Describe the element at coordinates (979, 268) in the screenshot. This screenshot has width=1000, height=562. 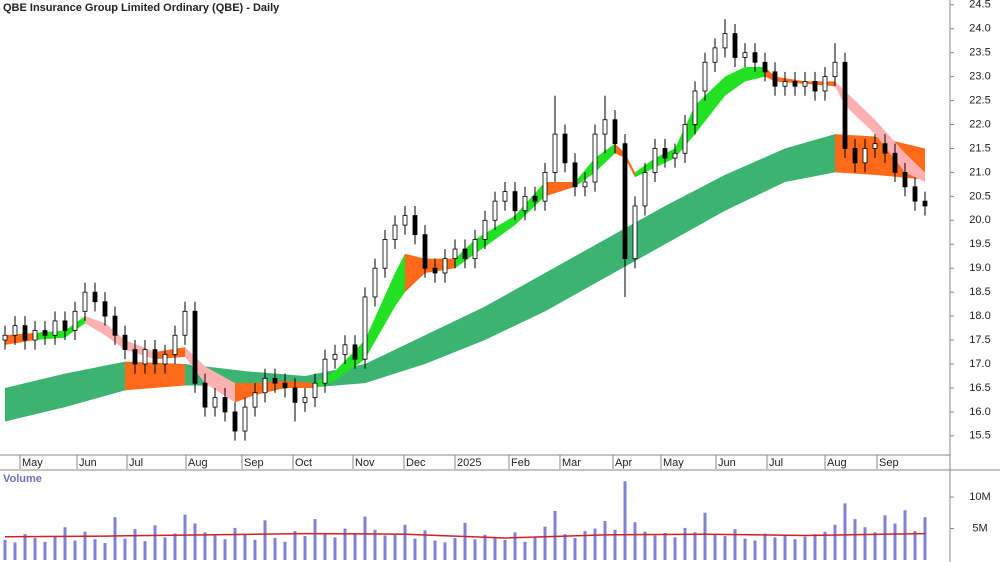
I see `y-tick-label: 19.0` at that location.